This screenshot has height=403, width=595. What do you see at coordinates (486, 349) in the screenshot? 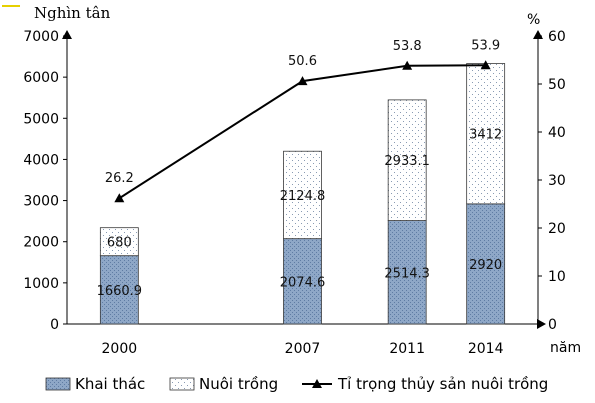
I see `x-tick-label: 2014` at bounding box center [486, 349].